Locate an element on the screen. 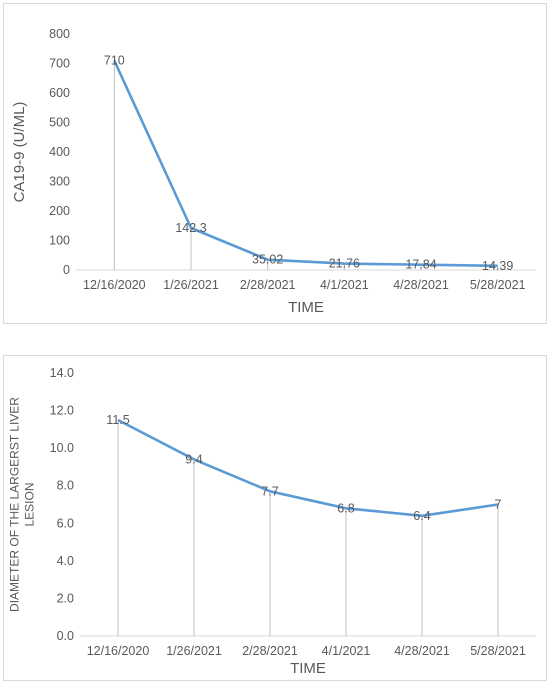  y-tick-label: 10.0 is located at coordinates (62, 448).